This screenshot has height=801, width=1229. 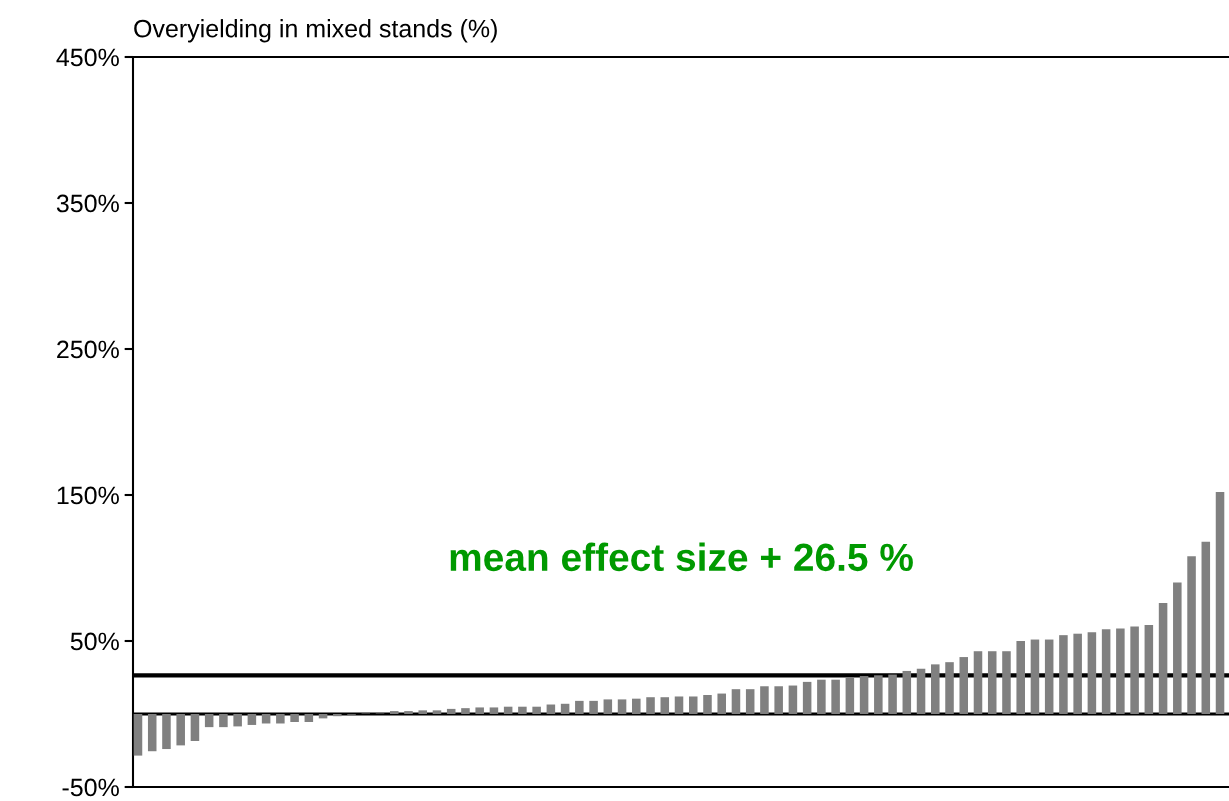 What do you see at coordinates (315, 31) in the screenshot?
I see `y-axis-title: Overyielding in mixed stands (%)` at bounding box center [315, 31].